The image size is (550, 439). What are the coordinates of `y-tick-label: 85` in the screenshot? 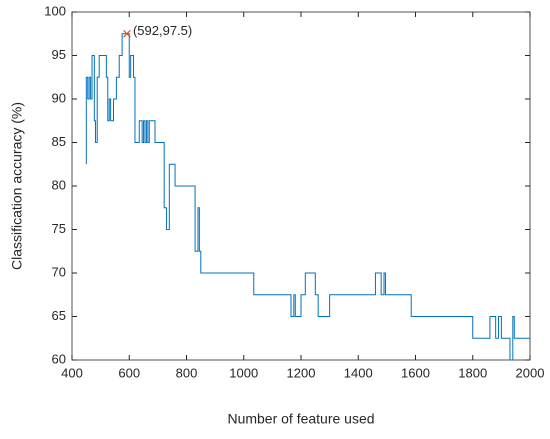 It's located at (59, 141).